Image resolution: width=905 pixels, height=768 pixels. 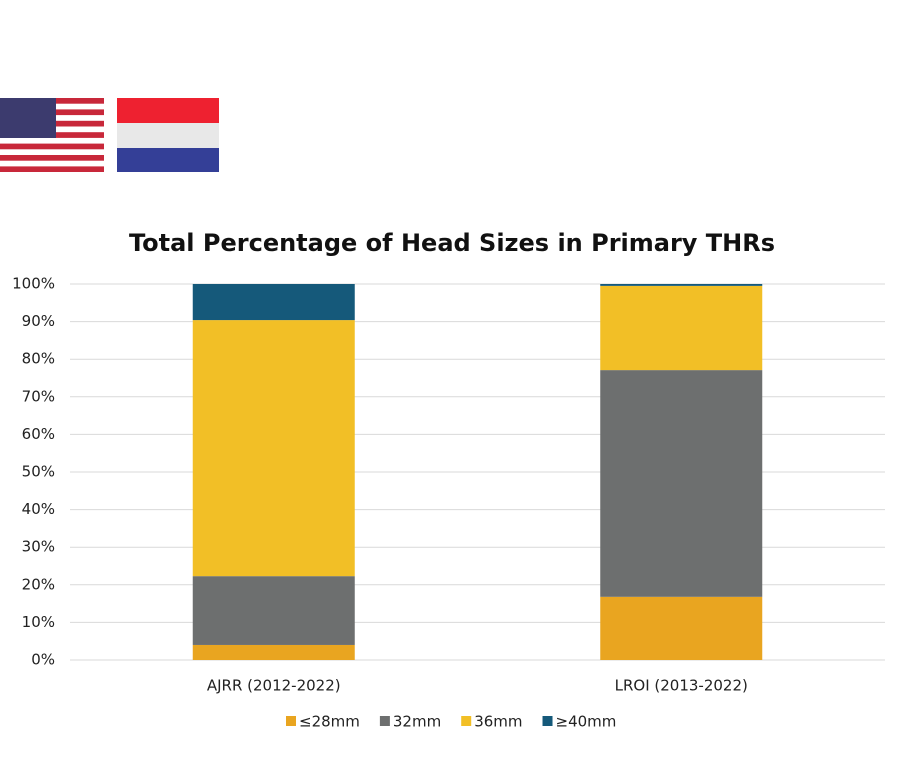 What do you see at coordinates (417, 722) in the screenshot?
I see `legend-label: 32mm` at bounding box center [417, 722].